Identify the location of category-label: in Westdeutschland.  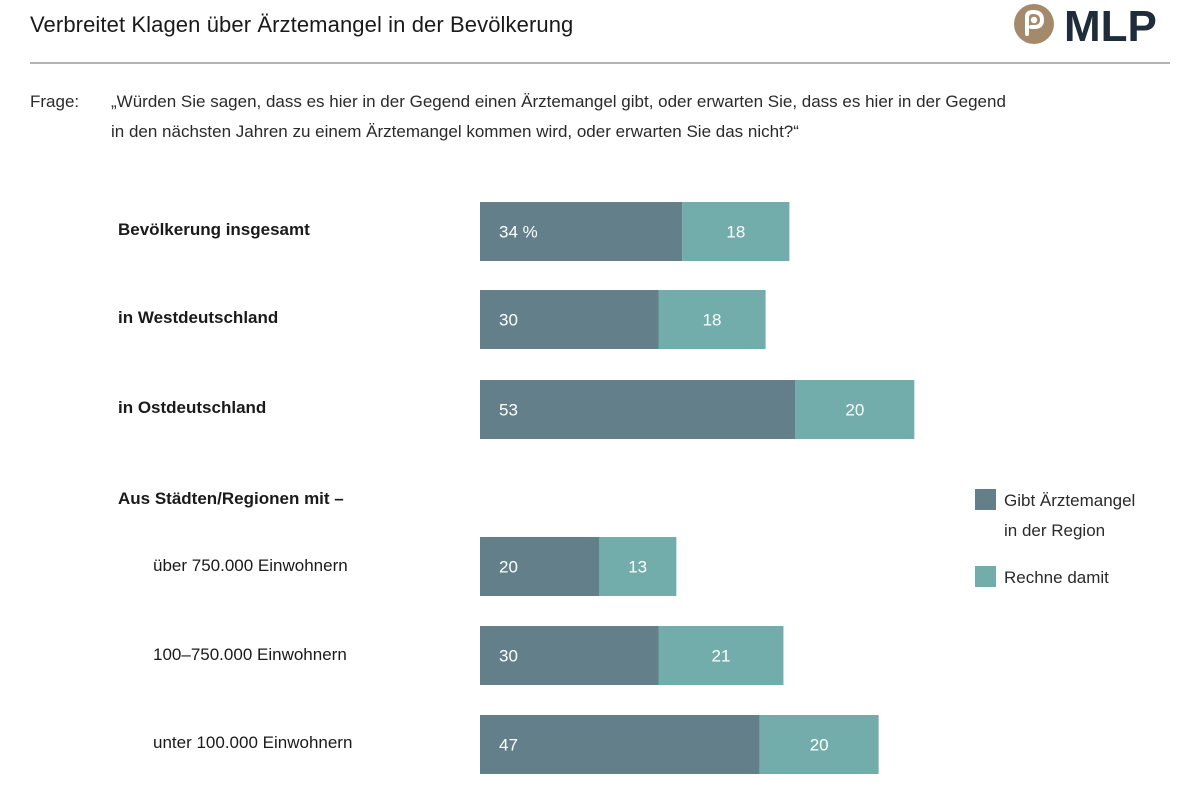
(198, 317).